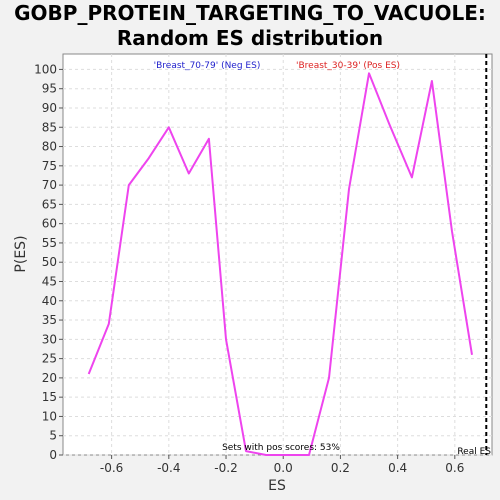  Describe the element at coordinates (207, 66) in the screenshot. I see `legend-neg-es: 'Breast_70-79' (Neg ES)` at that location.